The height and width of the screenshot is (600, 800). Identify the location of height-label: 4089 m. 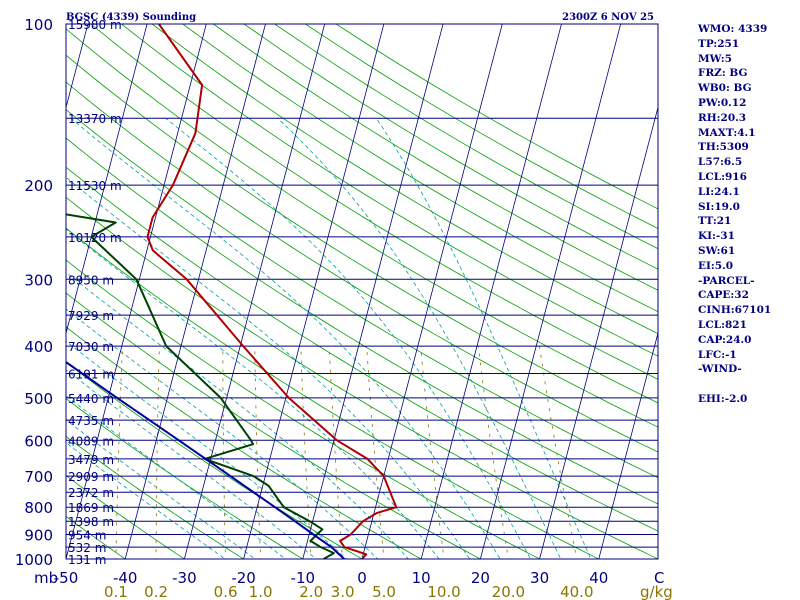
(91, 441).